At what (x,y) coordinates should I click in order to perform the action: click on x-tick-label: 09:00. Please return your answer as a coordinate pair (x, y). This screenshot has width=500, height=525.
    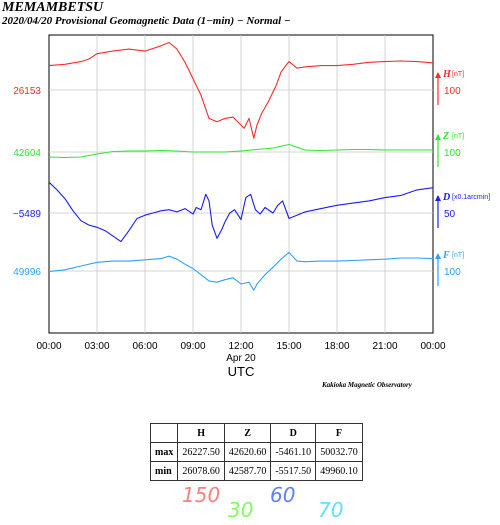
    Looking at the image, I should click on (192, 346).